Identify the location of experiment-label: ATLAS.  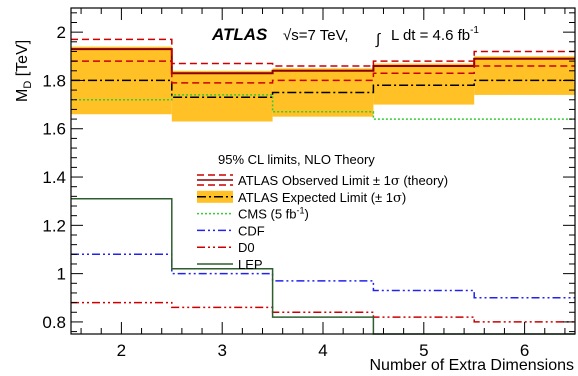
(239, 34).